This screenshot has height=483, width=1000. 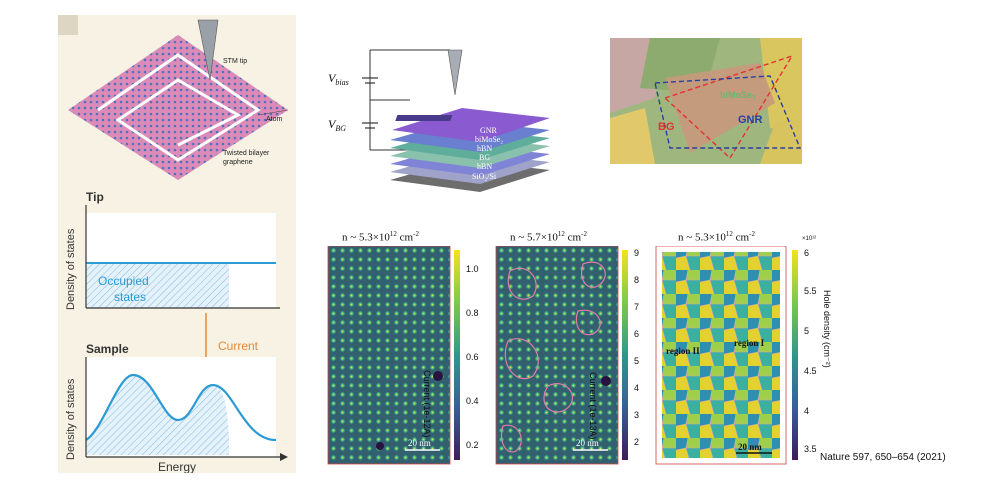 I want to click on map-2-scalebar: 20 nm, so click(x=587, y=443).